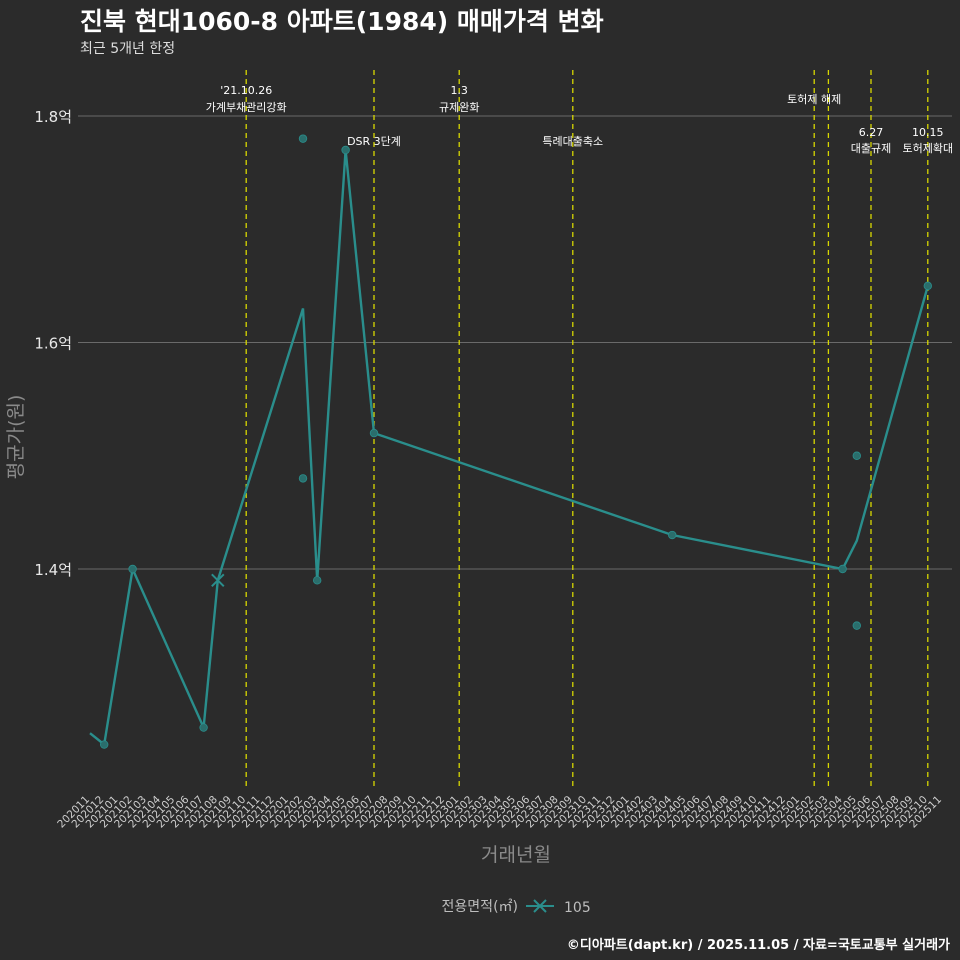  I want to click on chart-subtitle: 최근 5개년 한정, so click(128, 49).